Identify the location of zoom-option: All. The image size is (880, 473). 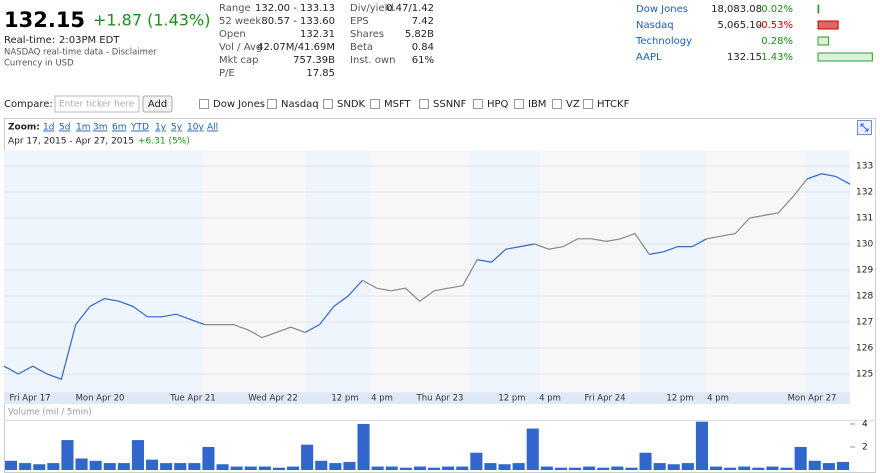
(212, 128).